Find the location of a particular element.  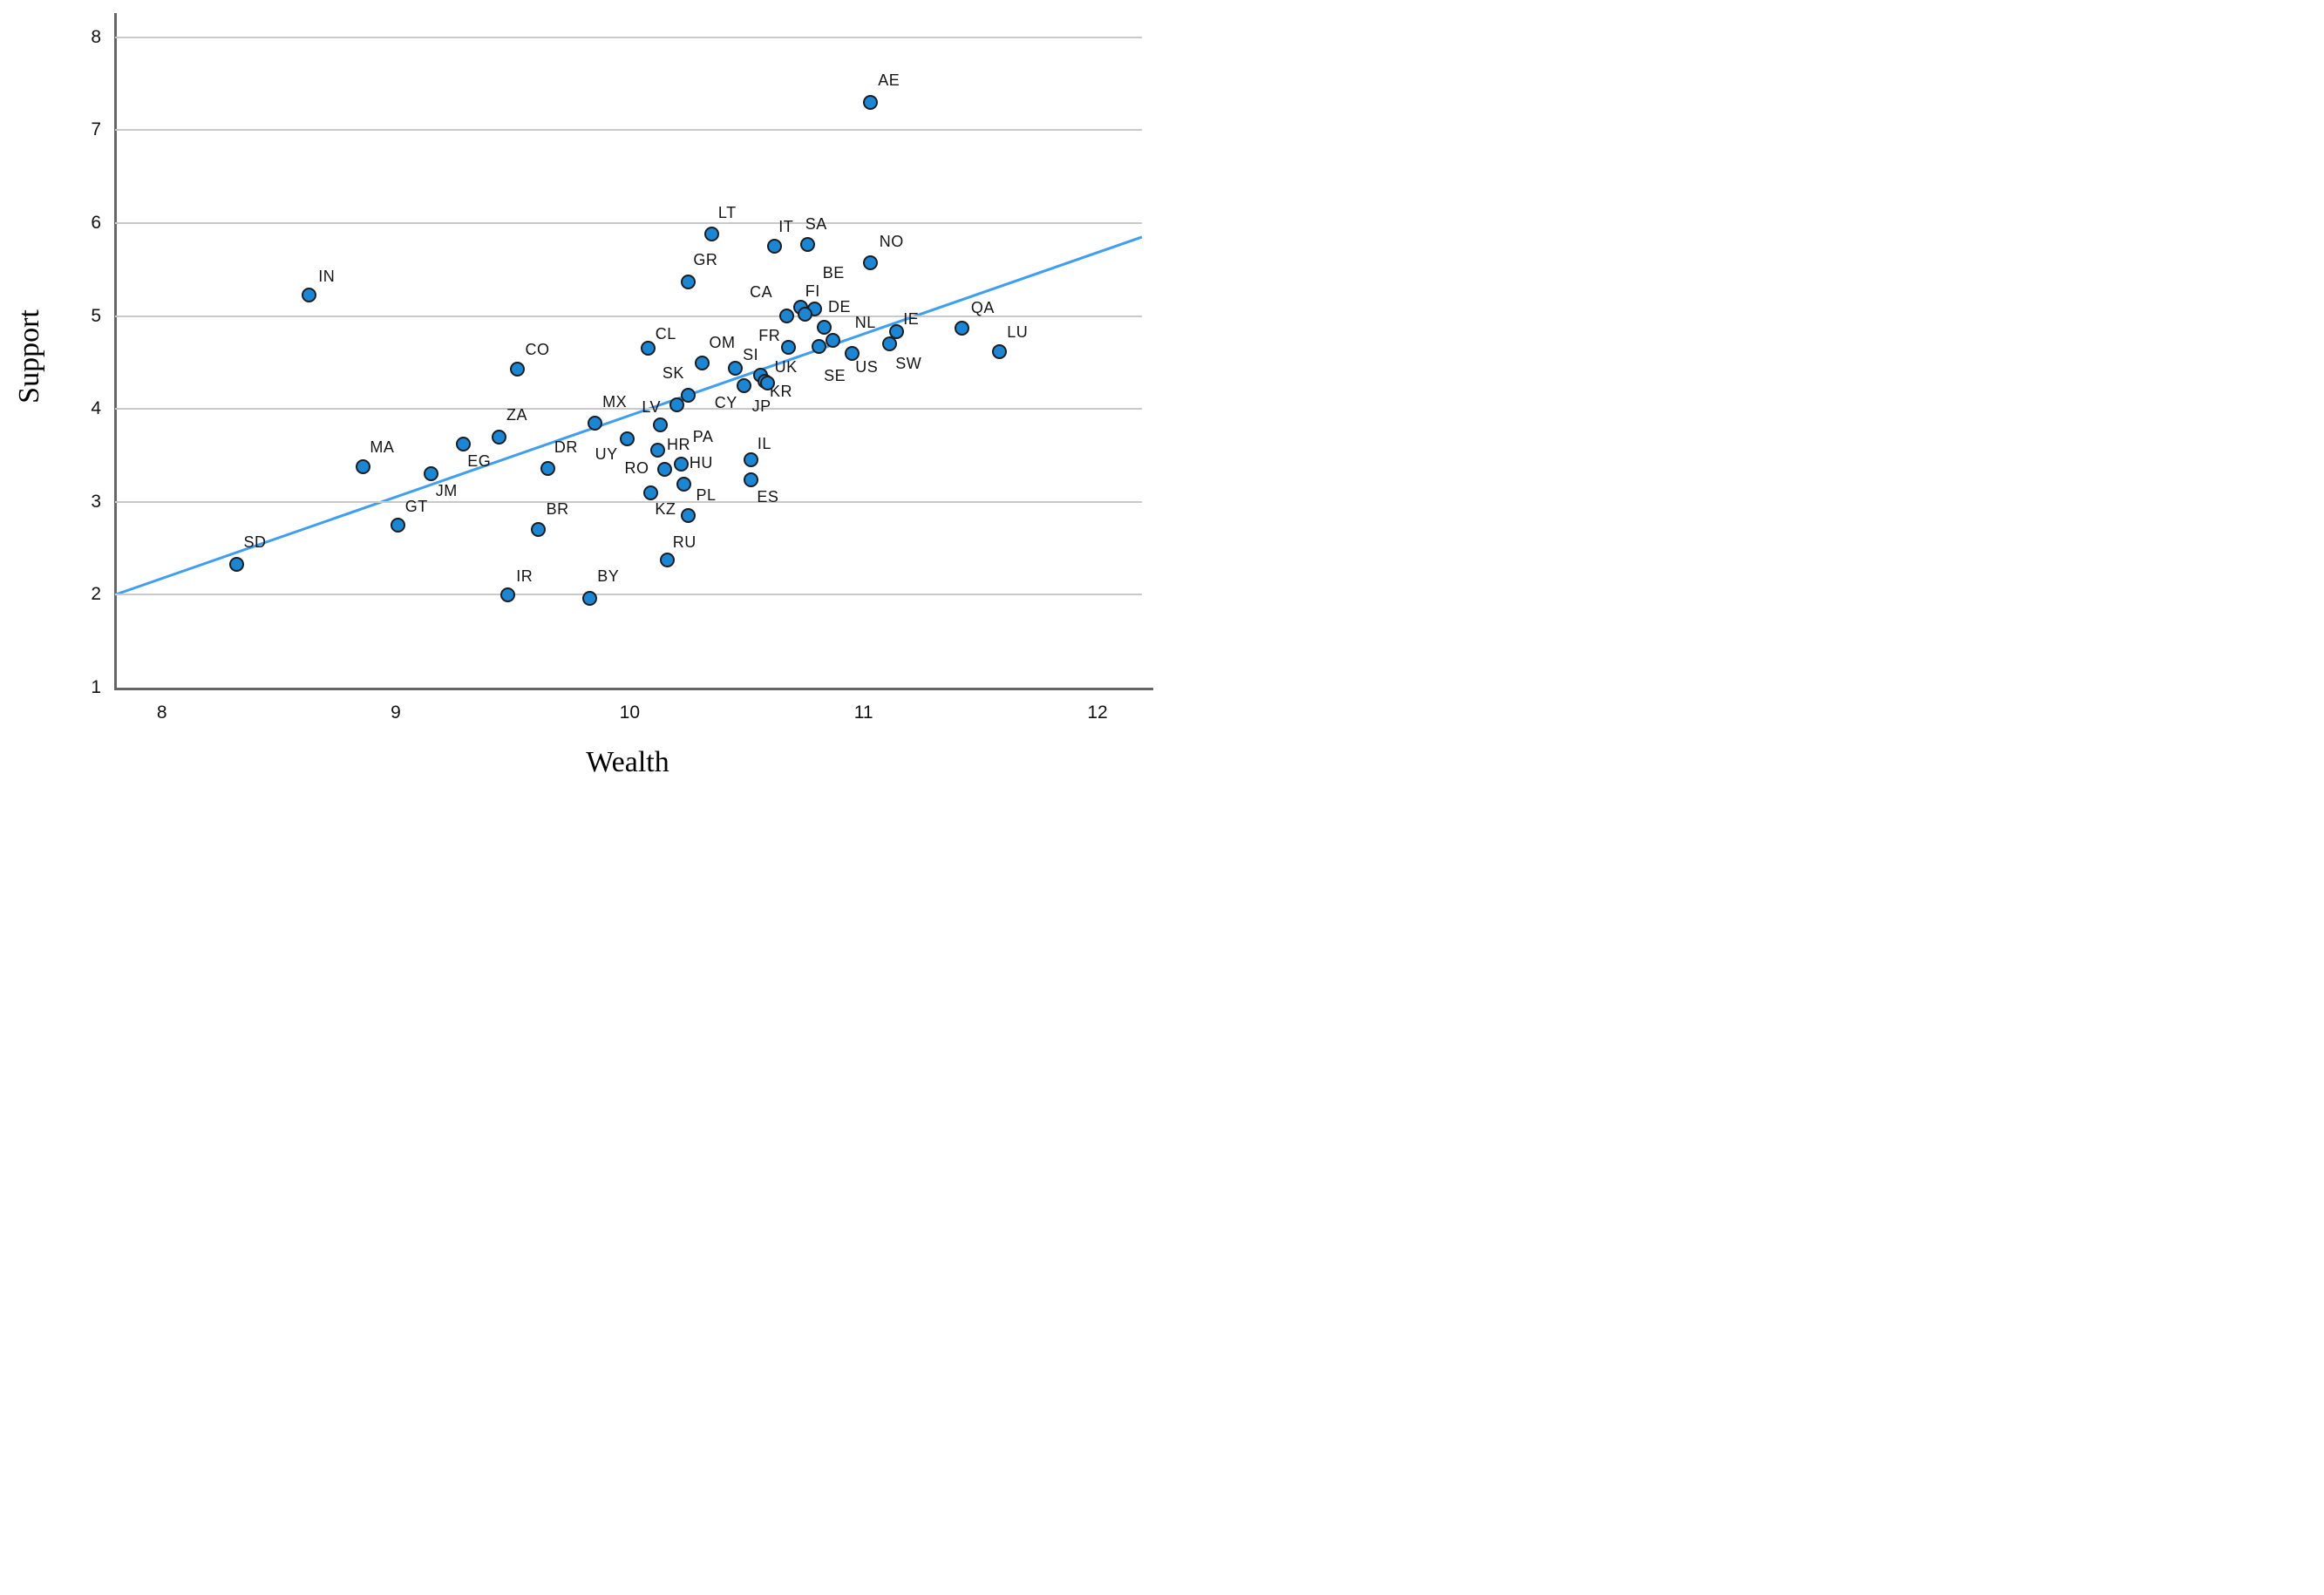

x-axis-line is located at coordinates (633, 689).